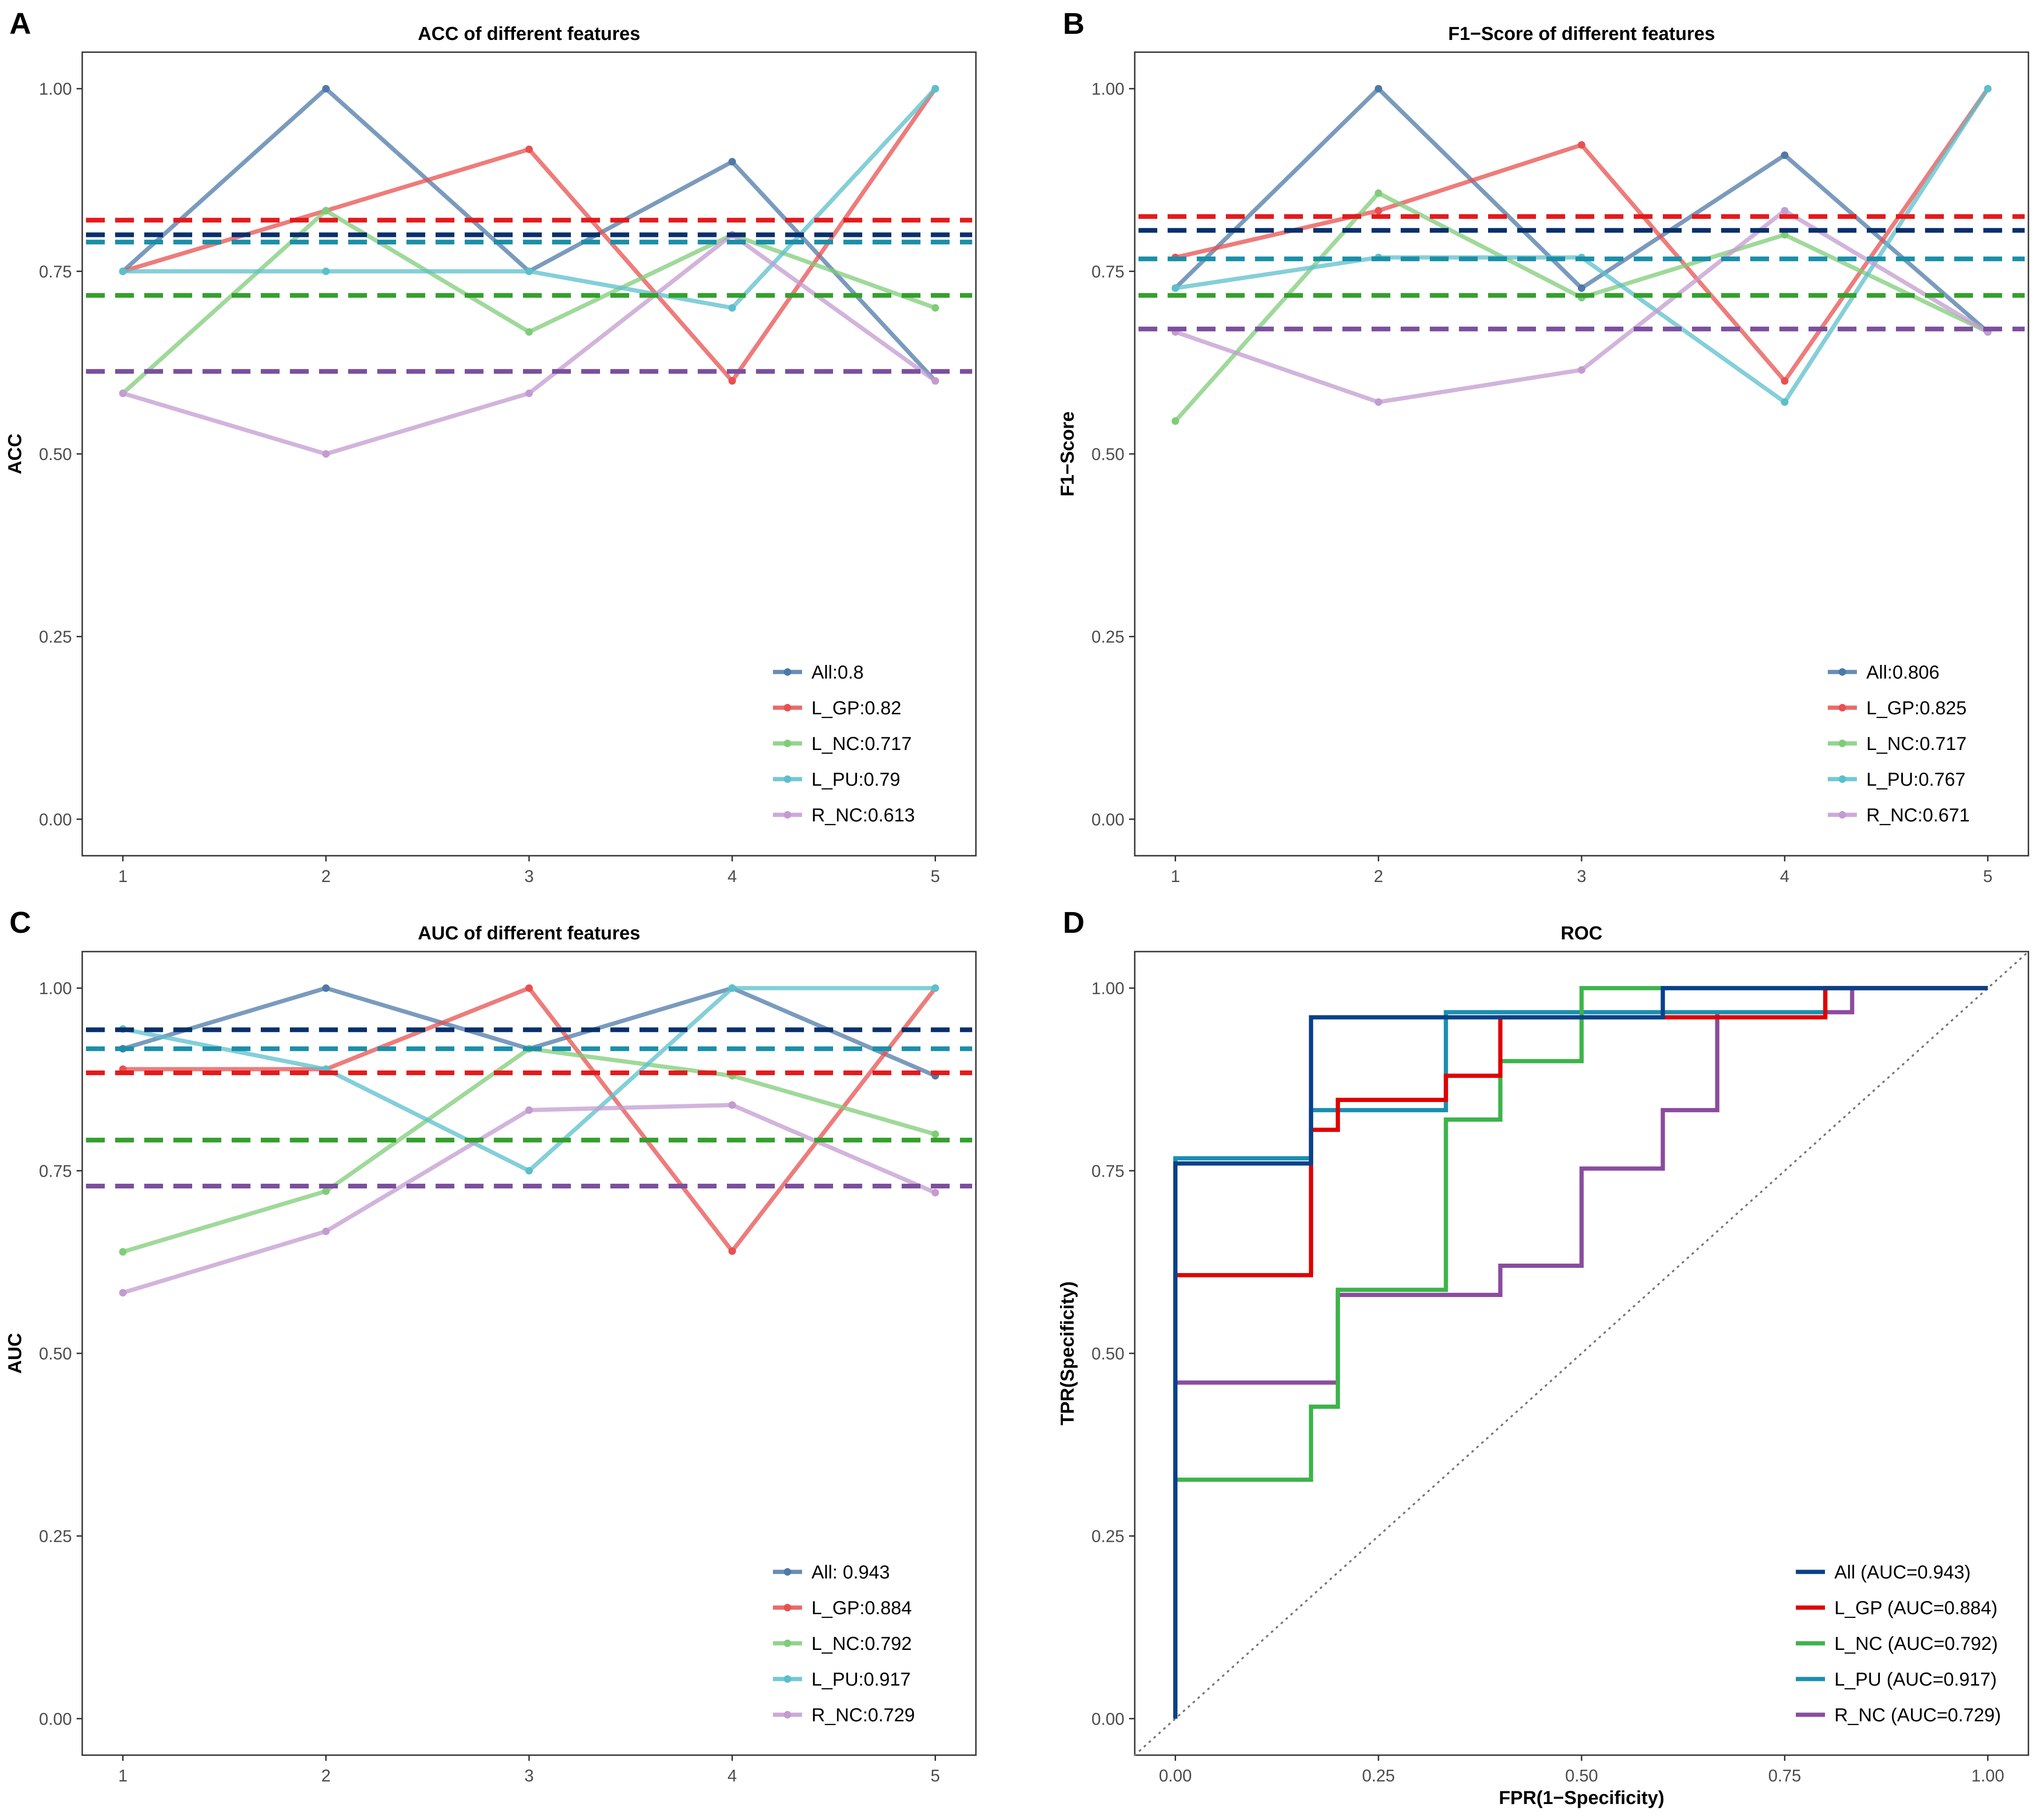 The image size is (2035, 1820). What do you see at coordinates (1843, 707) in the screenshot?
I see `panel-b-legend-dot-l_gp` at bounding box center [1843, 707].